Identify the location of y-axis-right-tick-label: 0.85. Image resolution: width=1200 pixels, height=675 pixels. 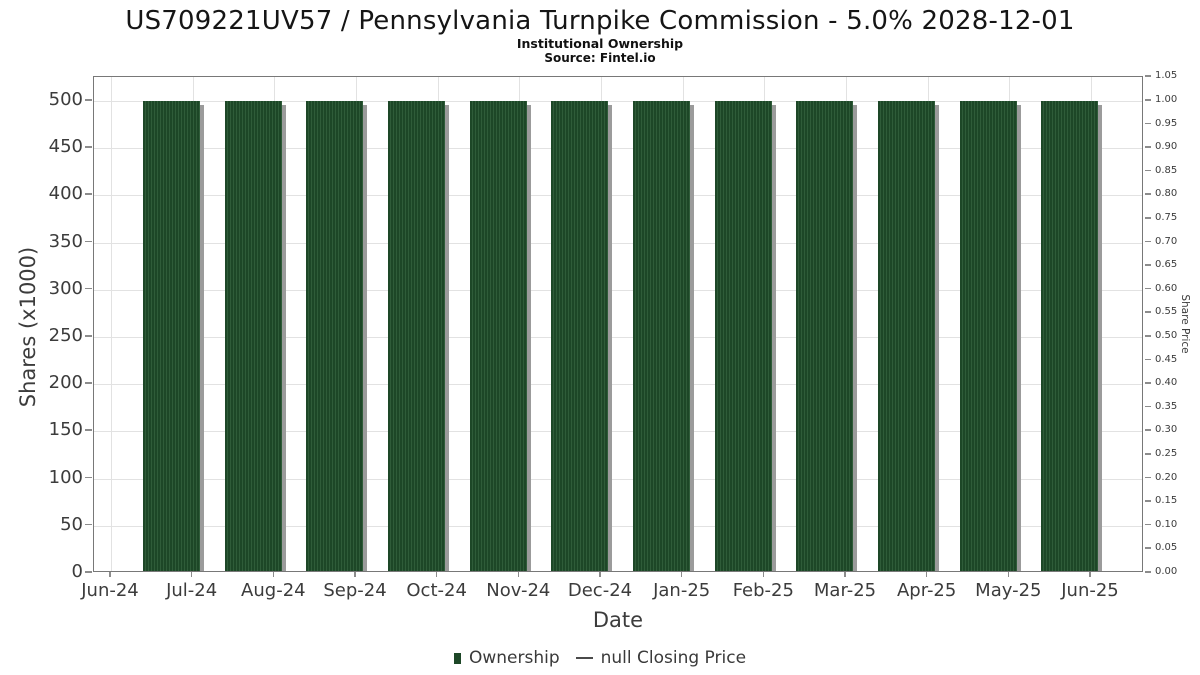
(1166, 170).